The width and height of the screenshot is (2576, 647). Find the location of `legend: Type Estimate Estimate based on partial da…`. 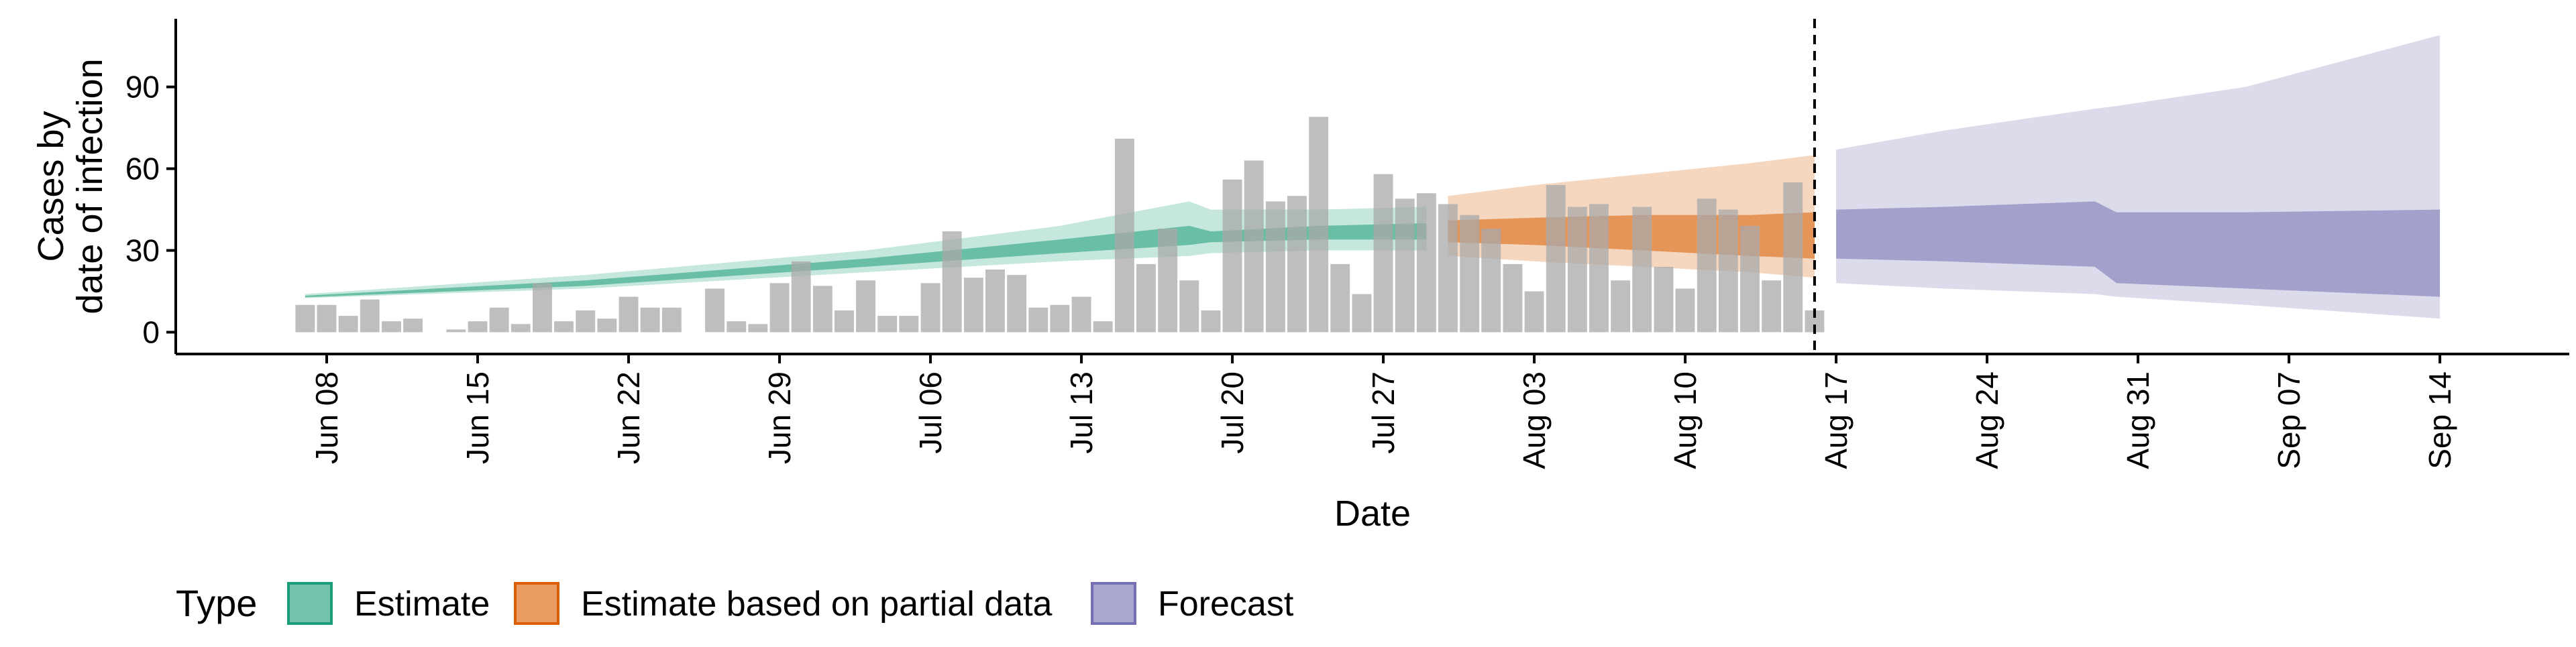

legend: Type Estimate Estimate based on partial da… is located at coordinates (735, 603).